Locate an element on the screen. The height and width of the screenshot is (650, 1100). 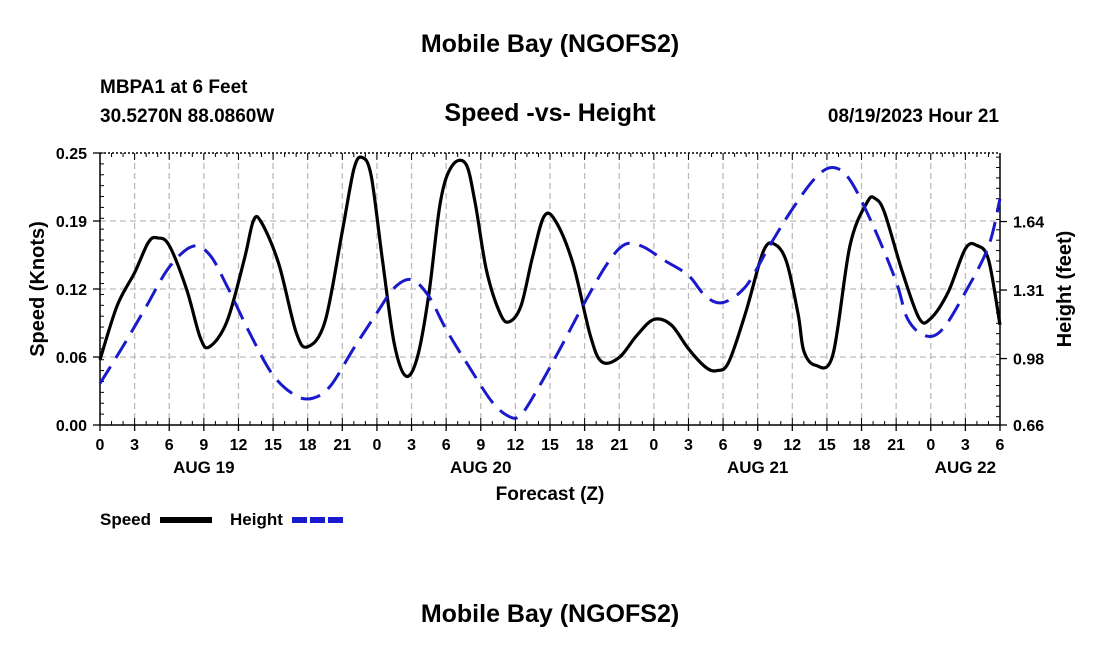
legend-height-label: Height is located at coordinates (256, 519).